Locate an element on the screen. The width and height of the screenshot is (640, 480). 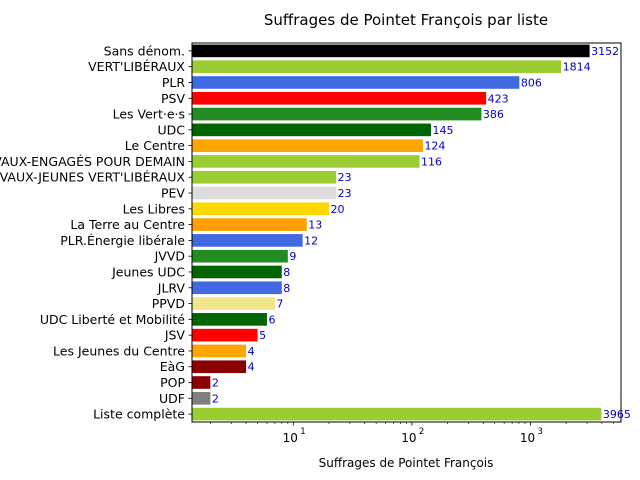
value-label: 3152 is located at coordinates (605, 51).